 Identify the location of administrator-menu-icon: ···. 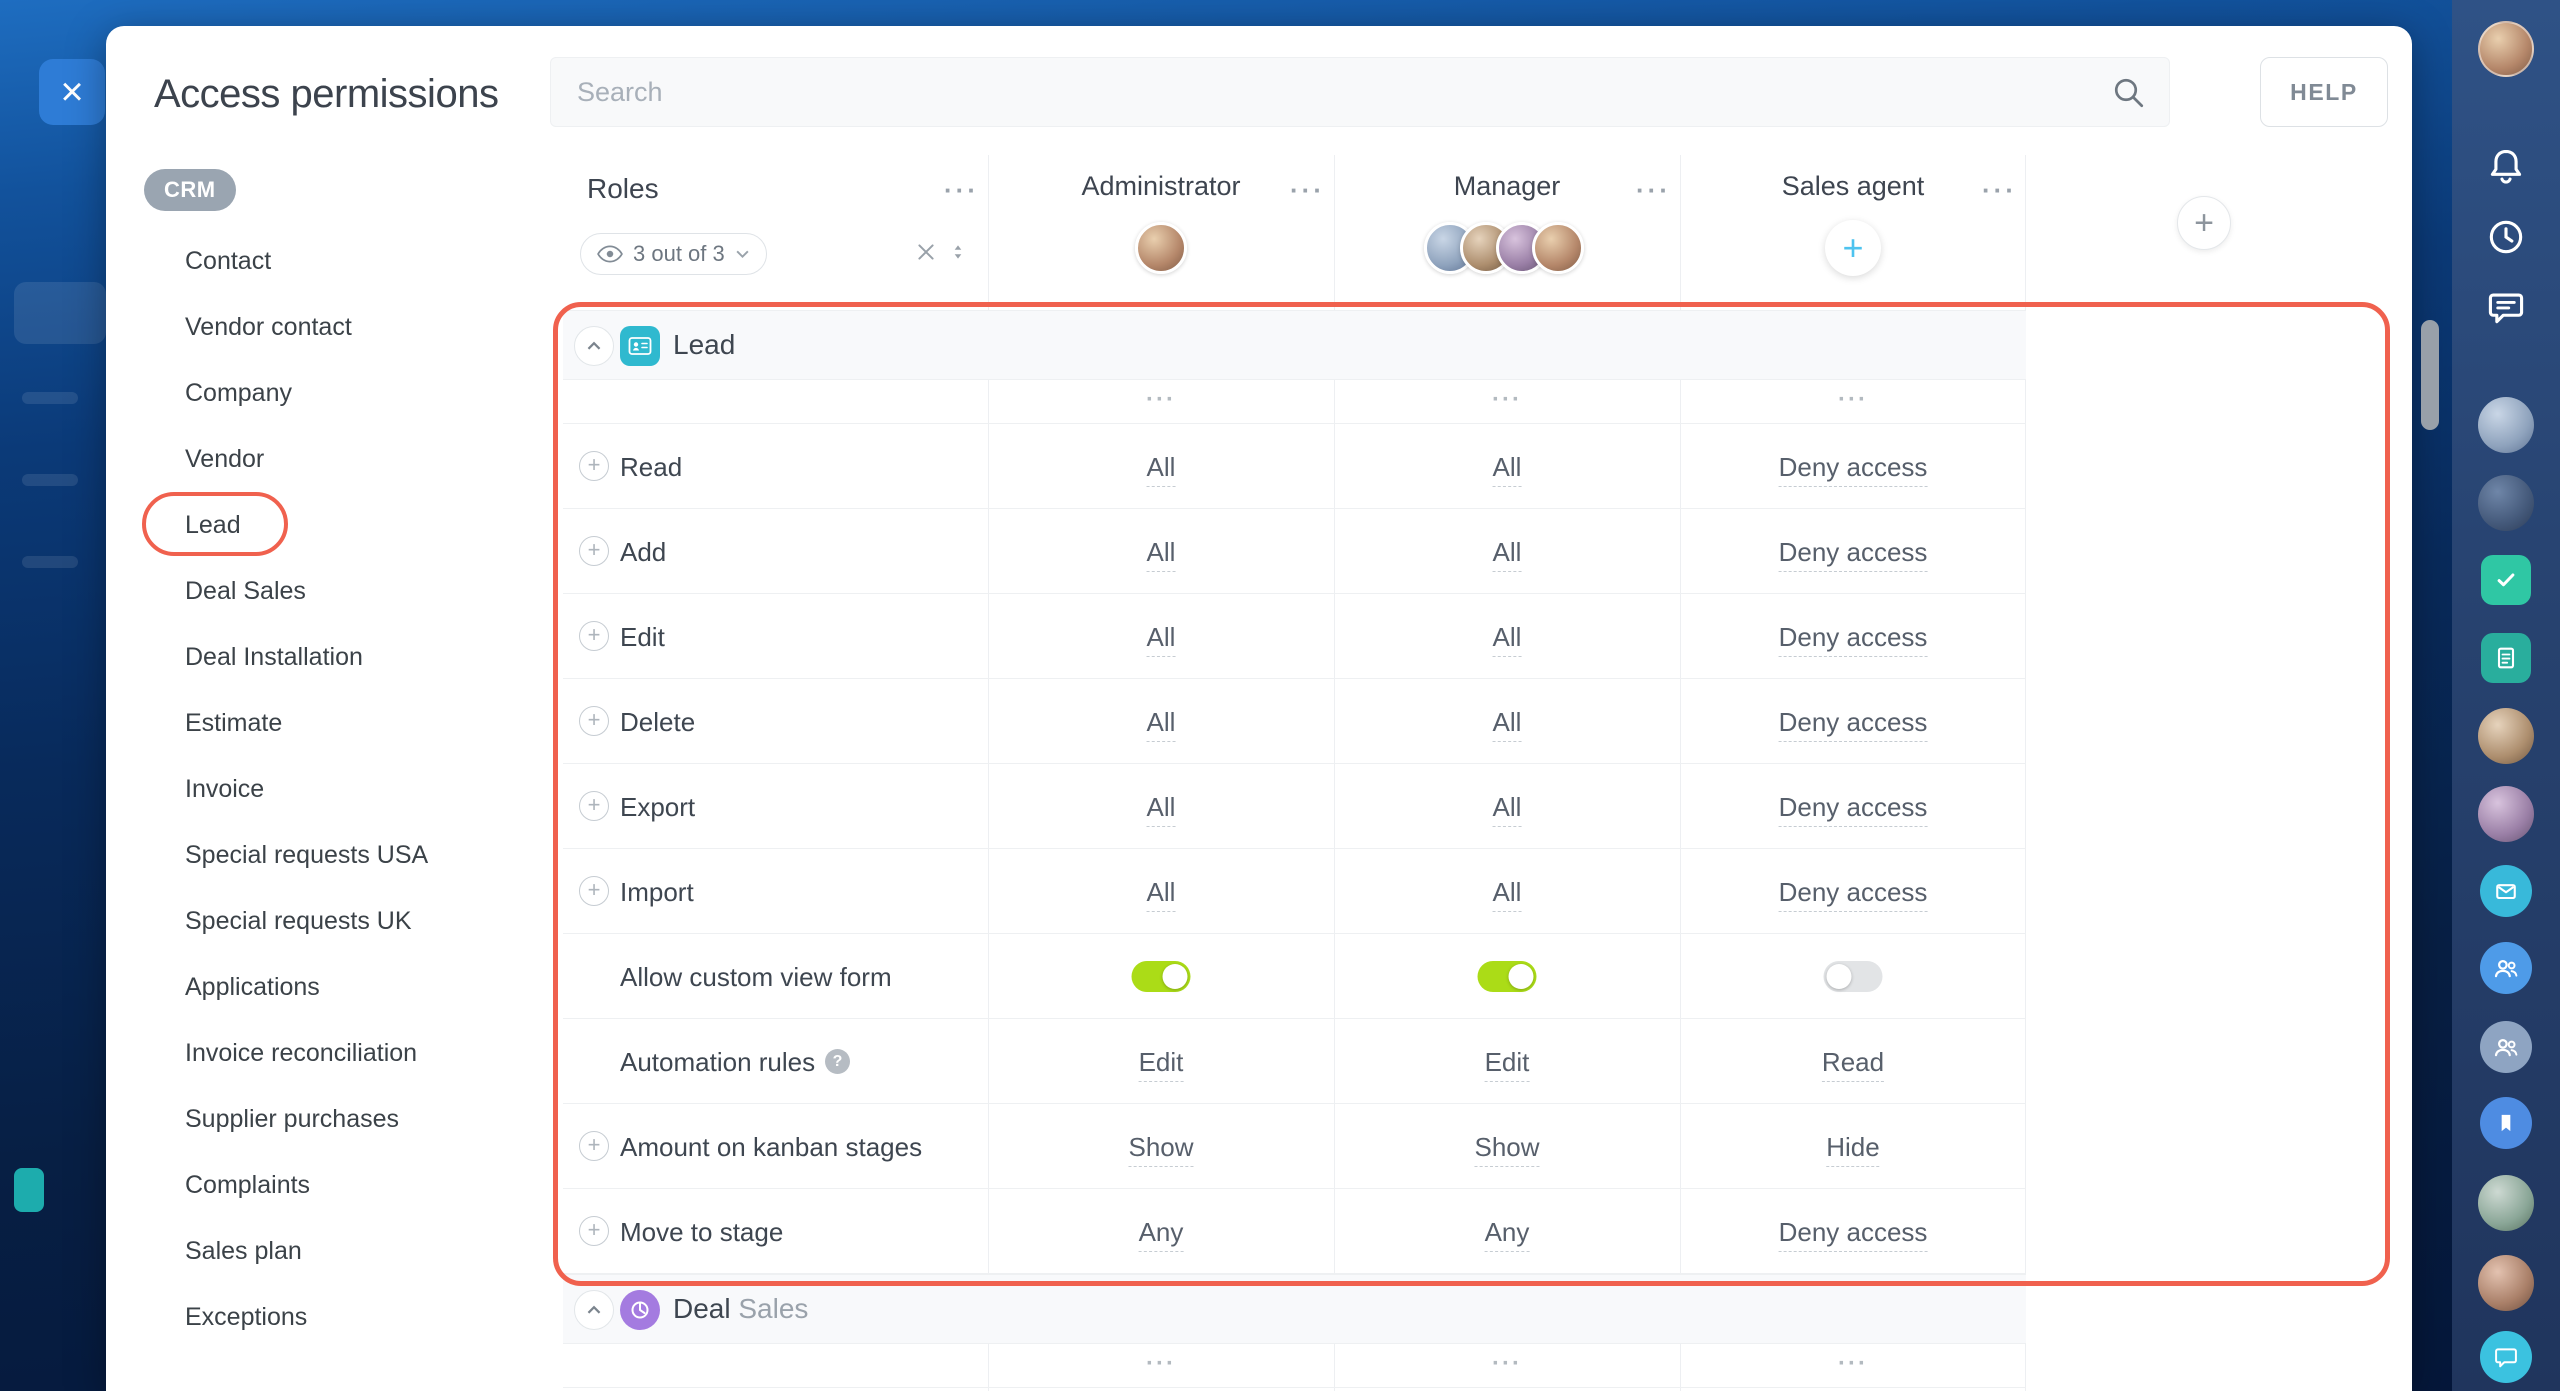
(1307, 190).